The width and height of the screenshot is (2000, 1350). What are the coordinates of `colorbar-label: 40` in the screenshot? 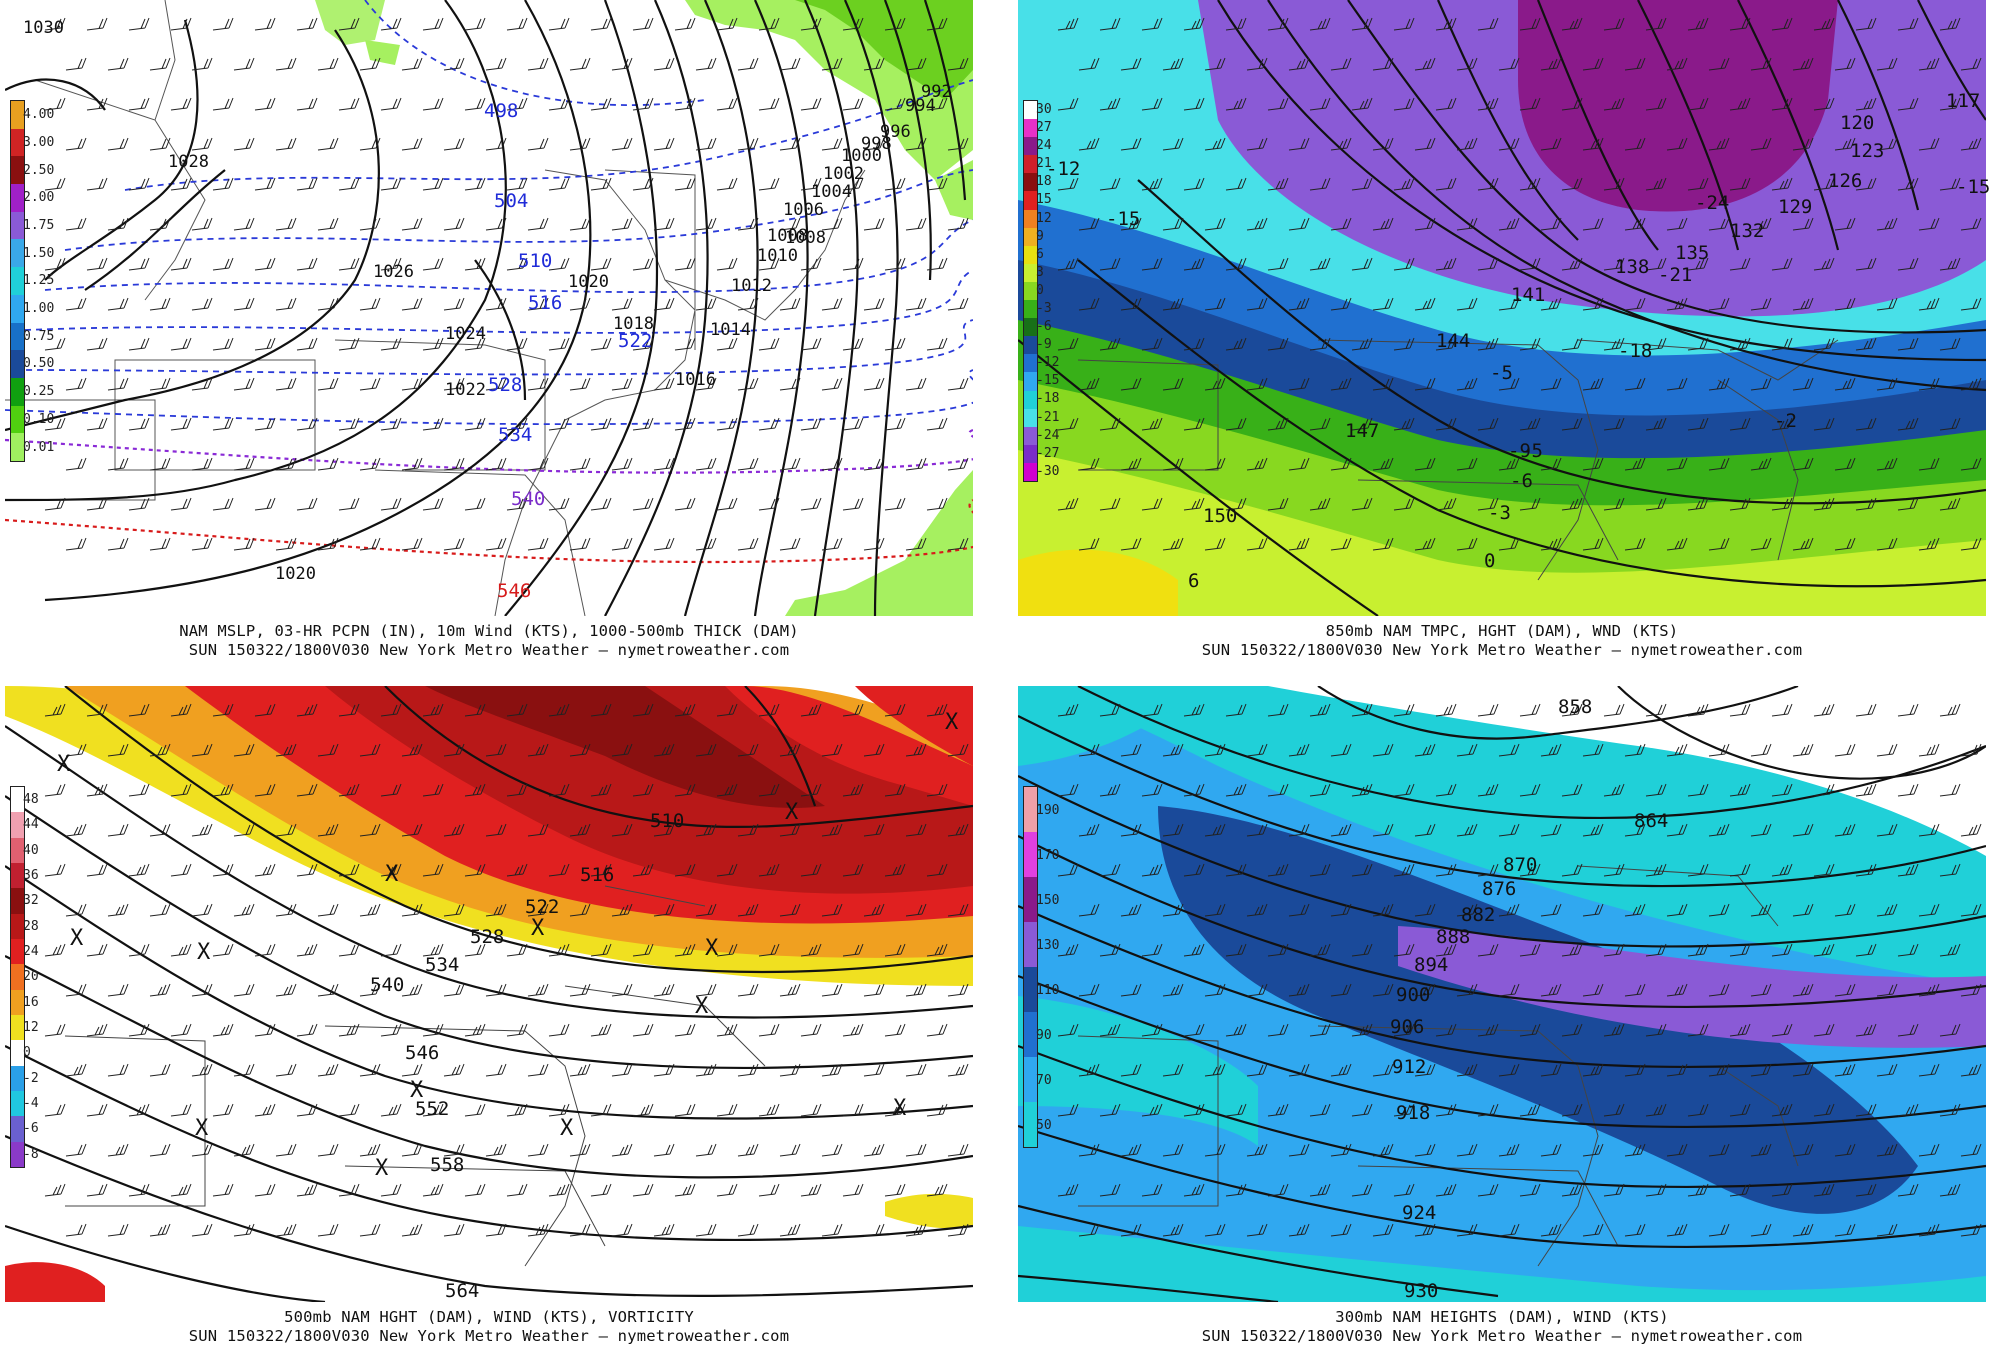 It's located at (31, 850).